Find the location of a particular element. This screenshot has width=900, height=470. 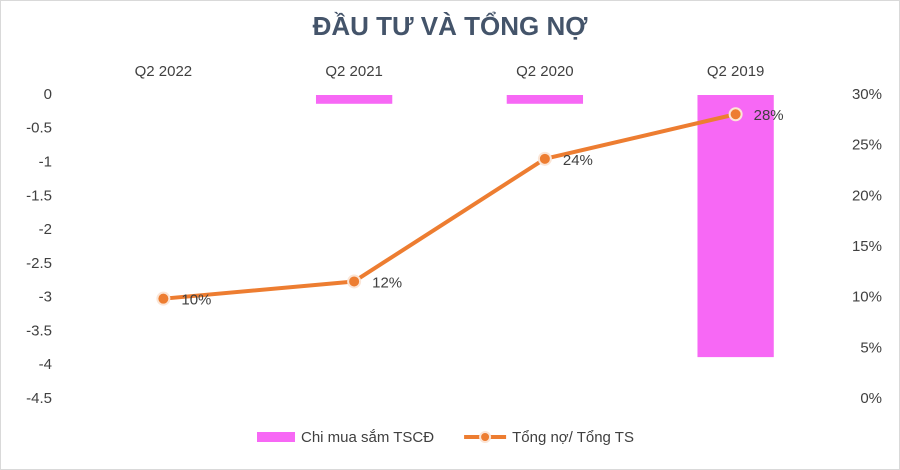

y-tick-label: -3 is located at coordinates (45, 297).